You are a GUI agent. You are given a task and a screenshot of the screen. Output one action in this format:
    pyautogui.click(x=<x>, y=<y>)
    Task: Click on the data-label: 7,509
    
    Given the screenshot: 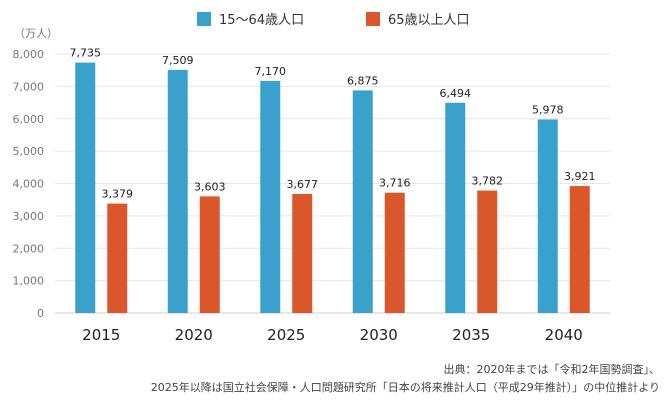 What is the action you would take?
    pyautogui.click(x=178, y=60)
    